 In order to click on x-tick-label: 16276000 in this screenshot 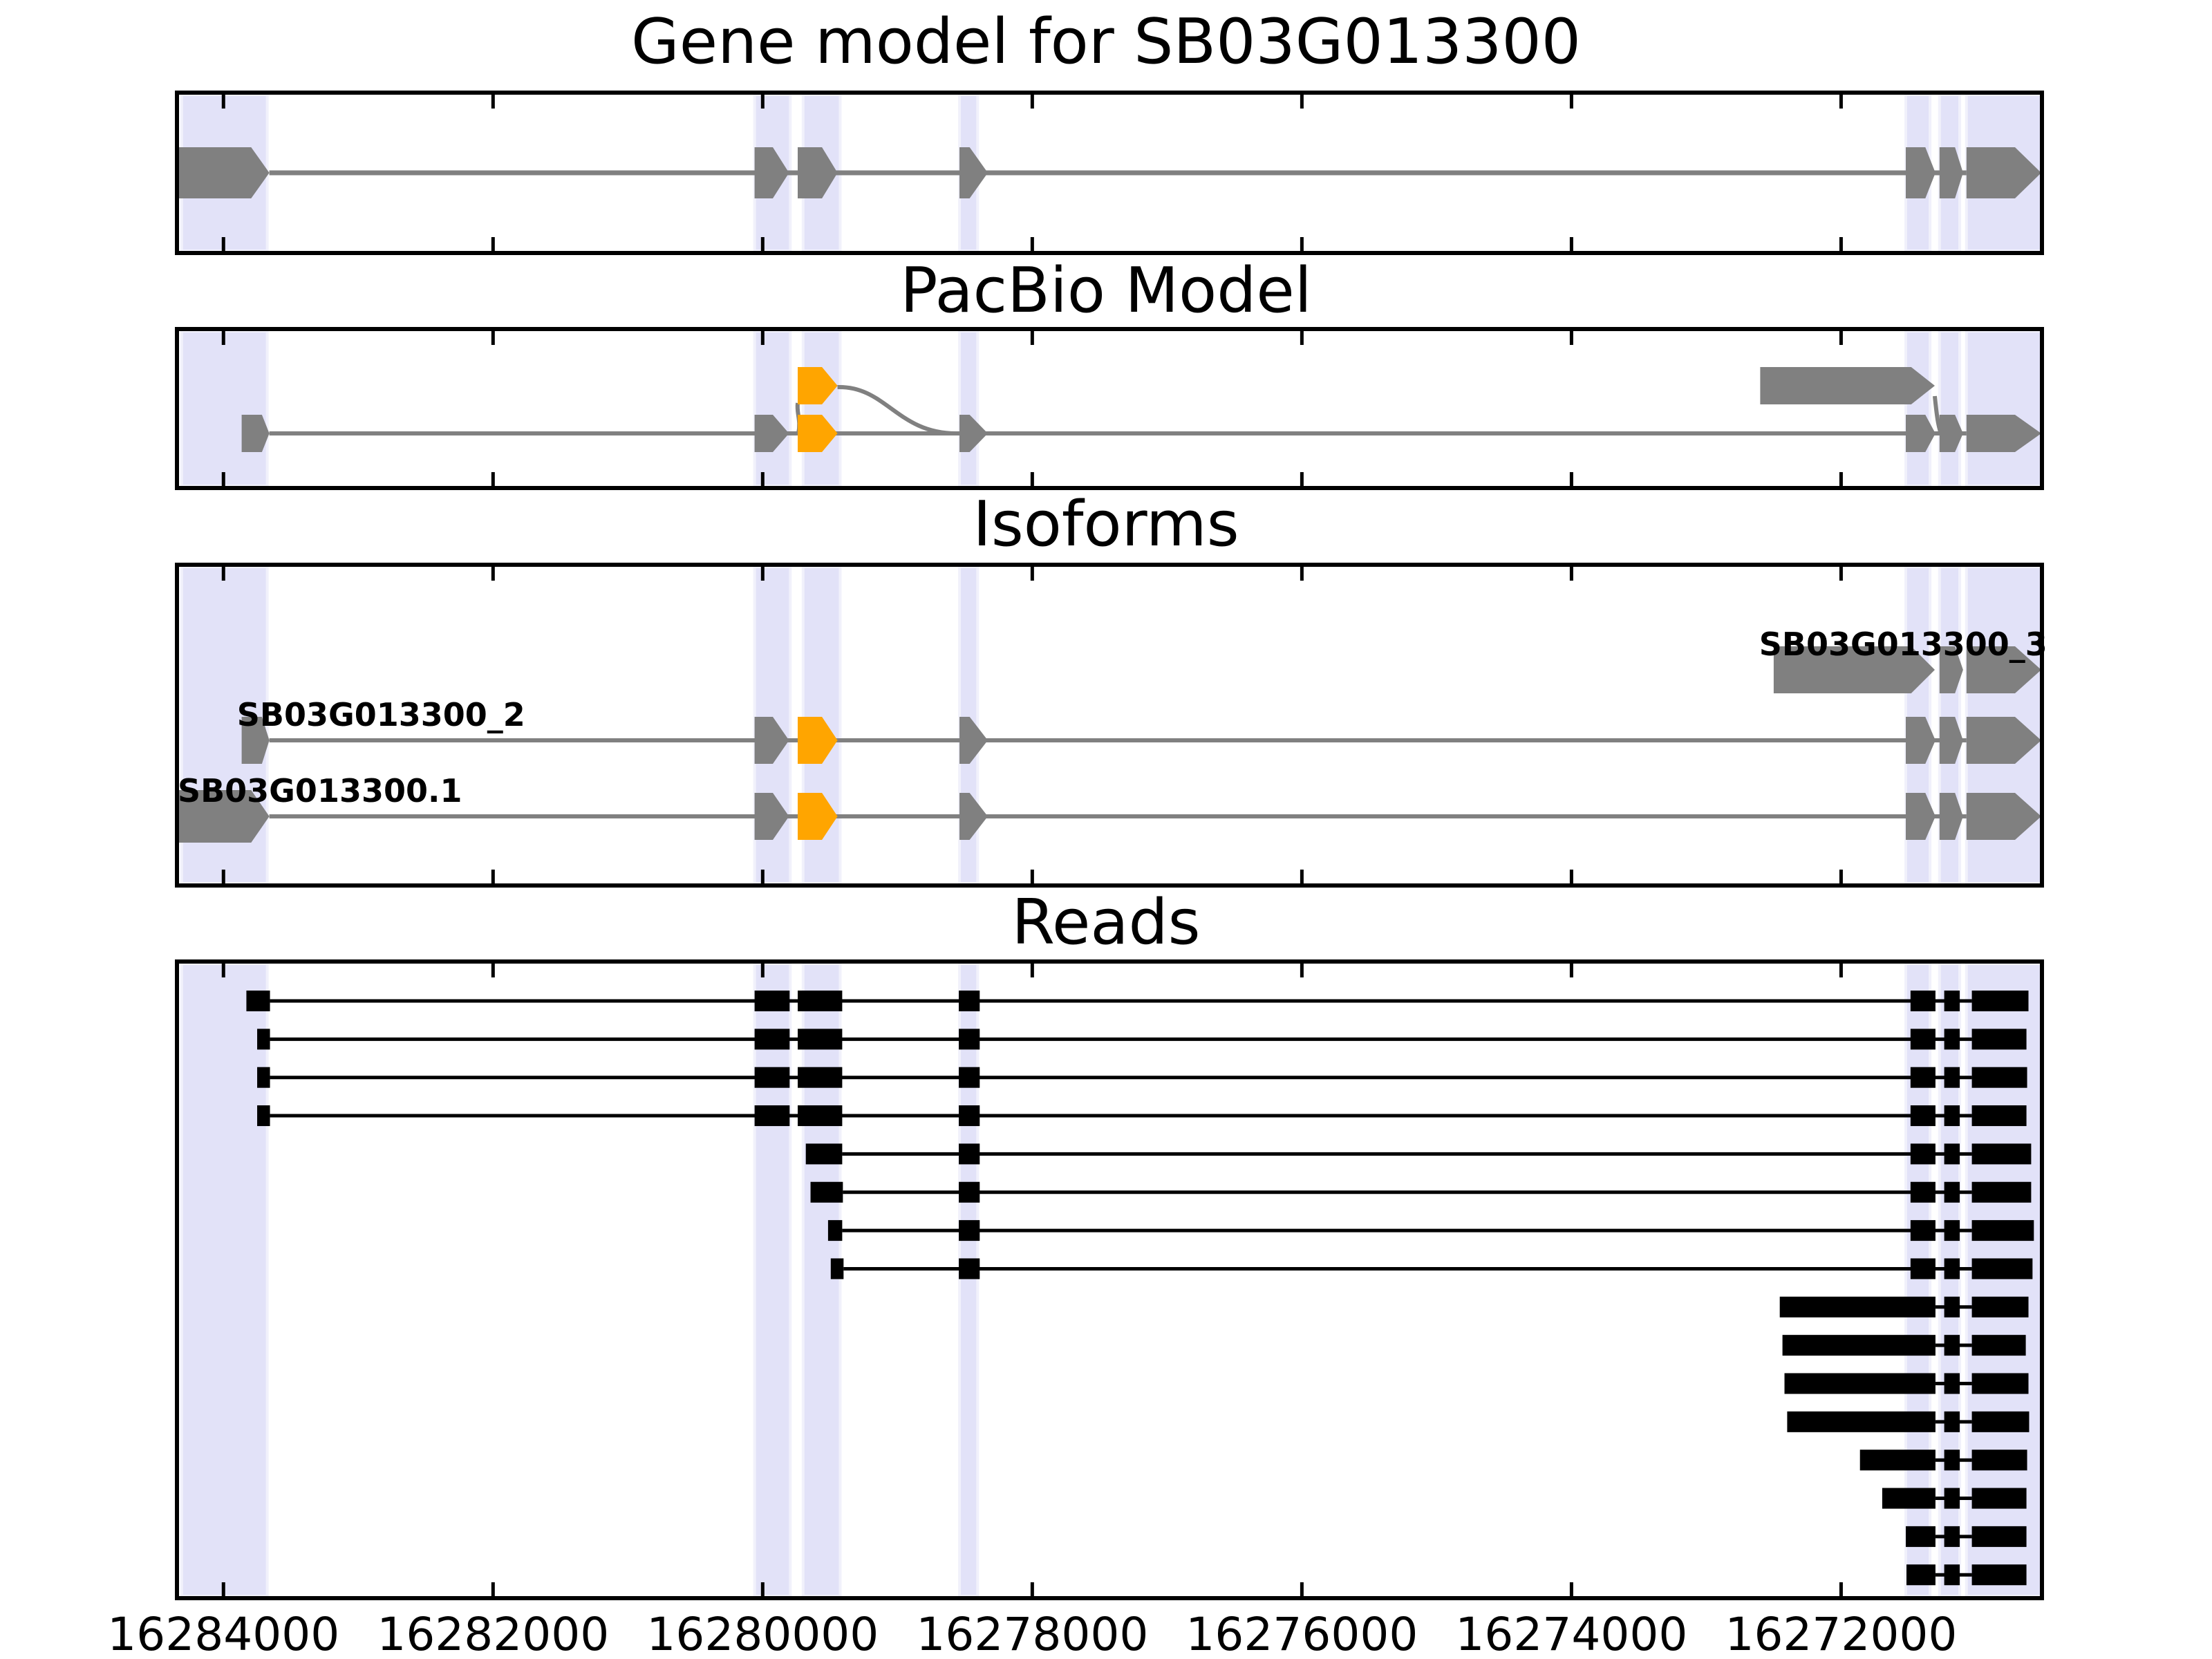, I will do `click(1302, 1633)`.